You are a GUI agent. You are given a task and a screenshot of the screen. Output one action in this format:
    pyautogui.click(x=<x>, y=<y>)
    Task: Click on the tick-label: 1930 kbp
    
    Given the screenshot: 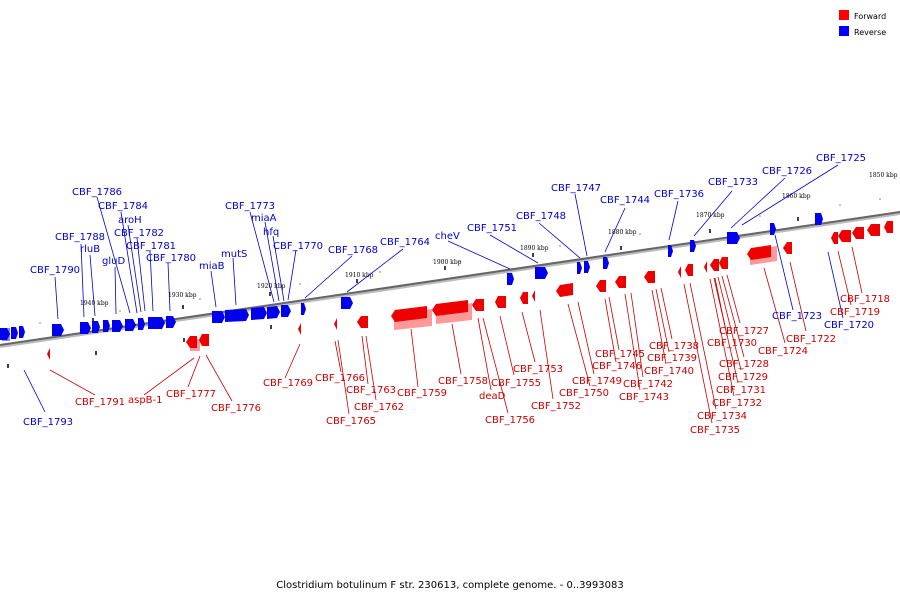 What is the action you would take?
    pyautogui.click(x=182, y=295)
    